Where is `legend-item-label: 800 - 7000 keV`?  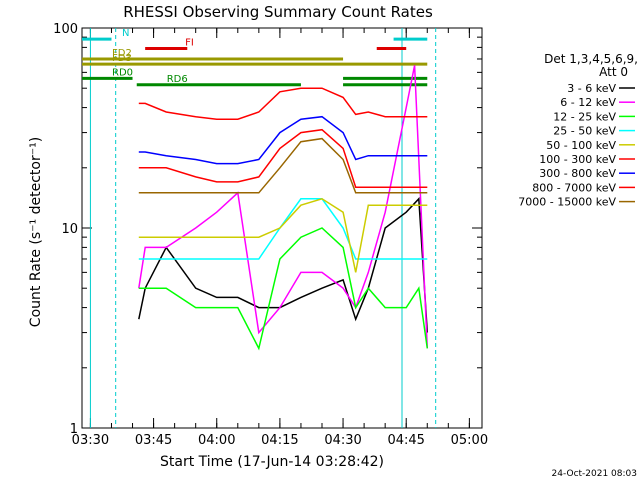
legend-item-label: 800 - 7000 keV is located at coordinates (574, 187).